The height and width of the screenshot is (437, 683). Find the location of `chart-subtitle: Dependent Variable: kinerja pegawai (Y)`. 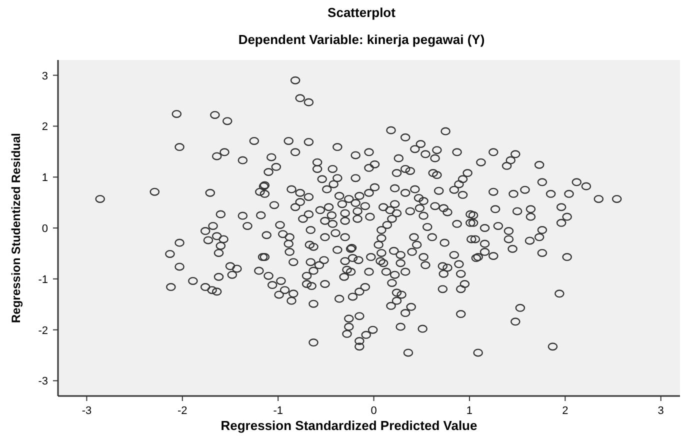

chart-subtitle: Dependent Variable: kinerja pegawai (Y) is located at coordinates (361, 39).